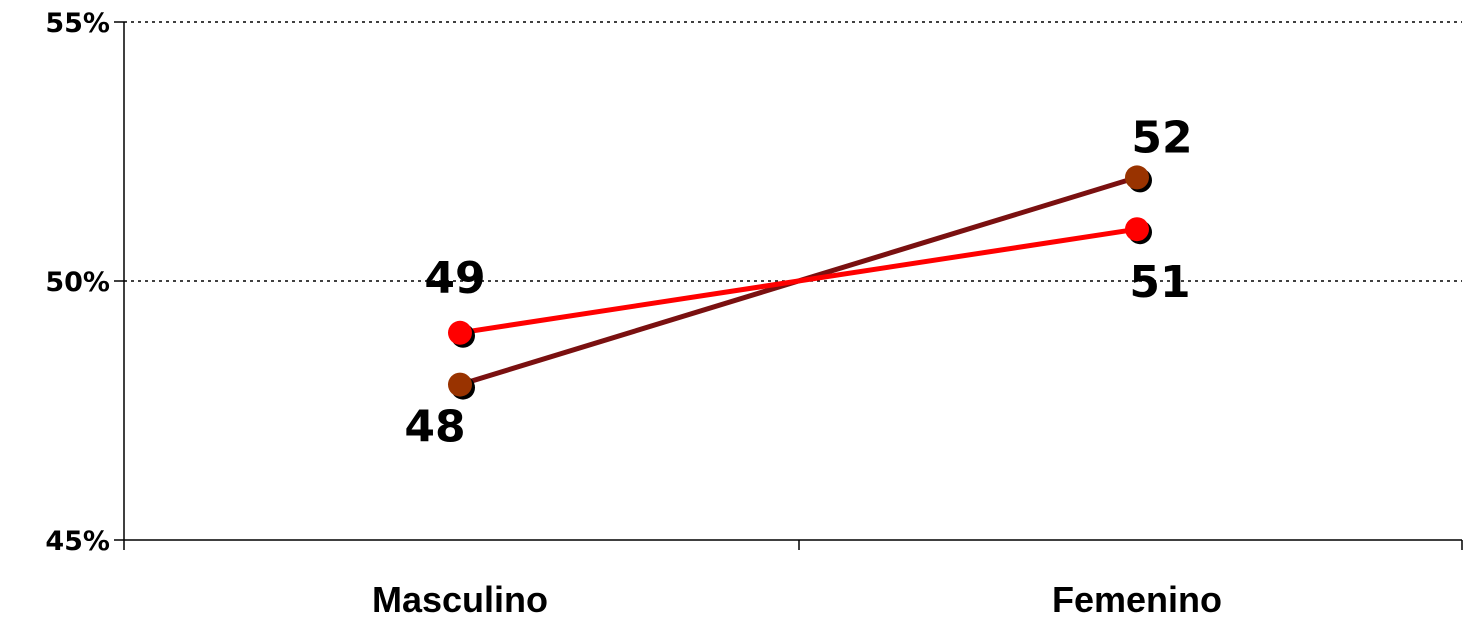  I want to click on y-tick-label: 45%, so click(77, 541).